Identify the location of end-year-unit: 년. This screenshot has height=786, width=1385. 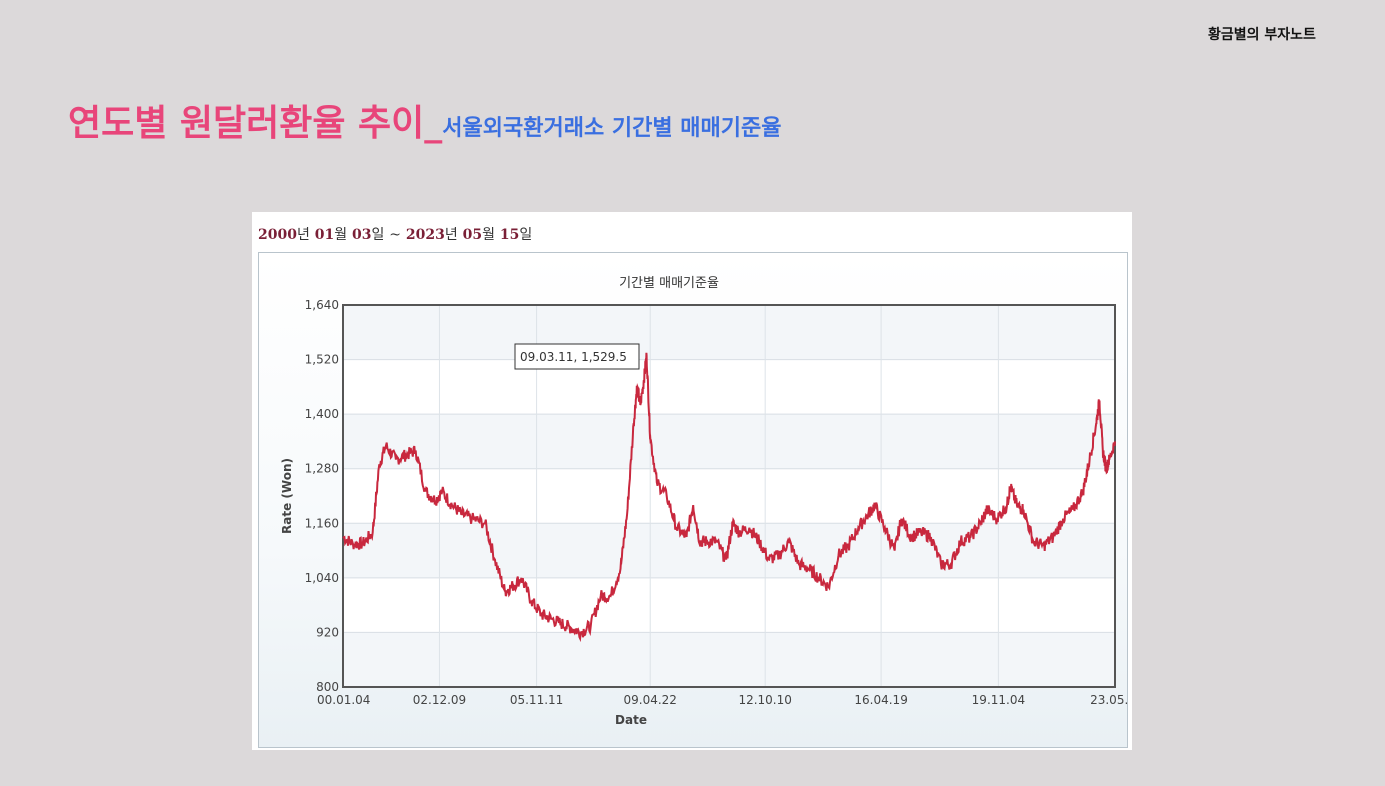
(451, 235).